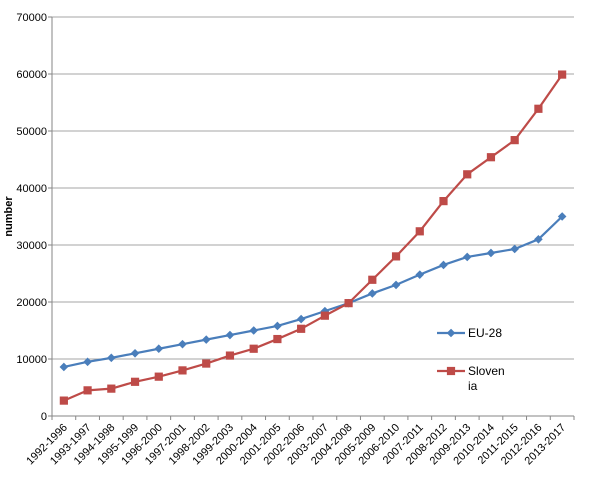  I want to click on y-tick-label: 70000, so click(31, 18).